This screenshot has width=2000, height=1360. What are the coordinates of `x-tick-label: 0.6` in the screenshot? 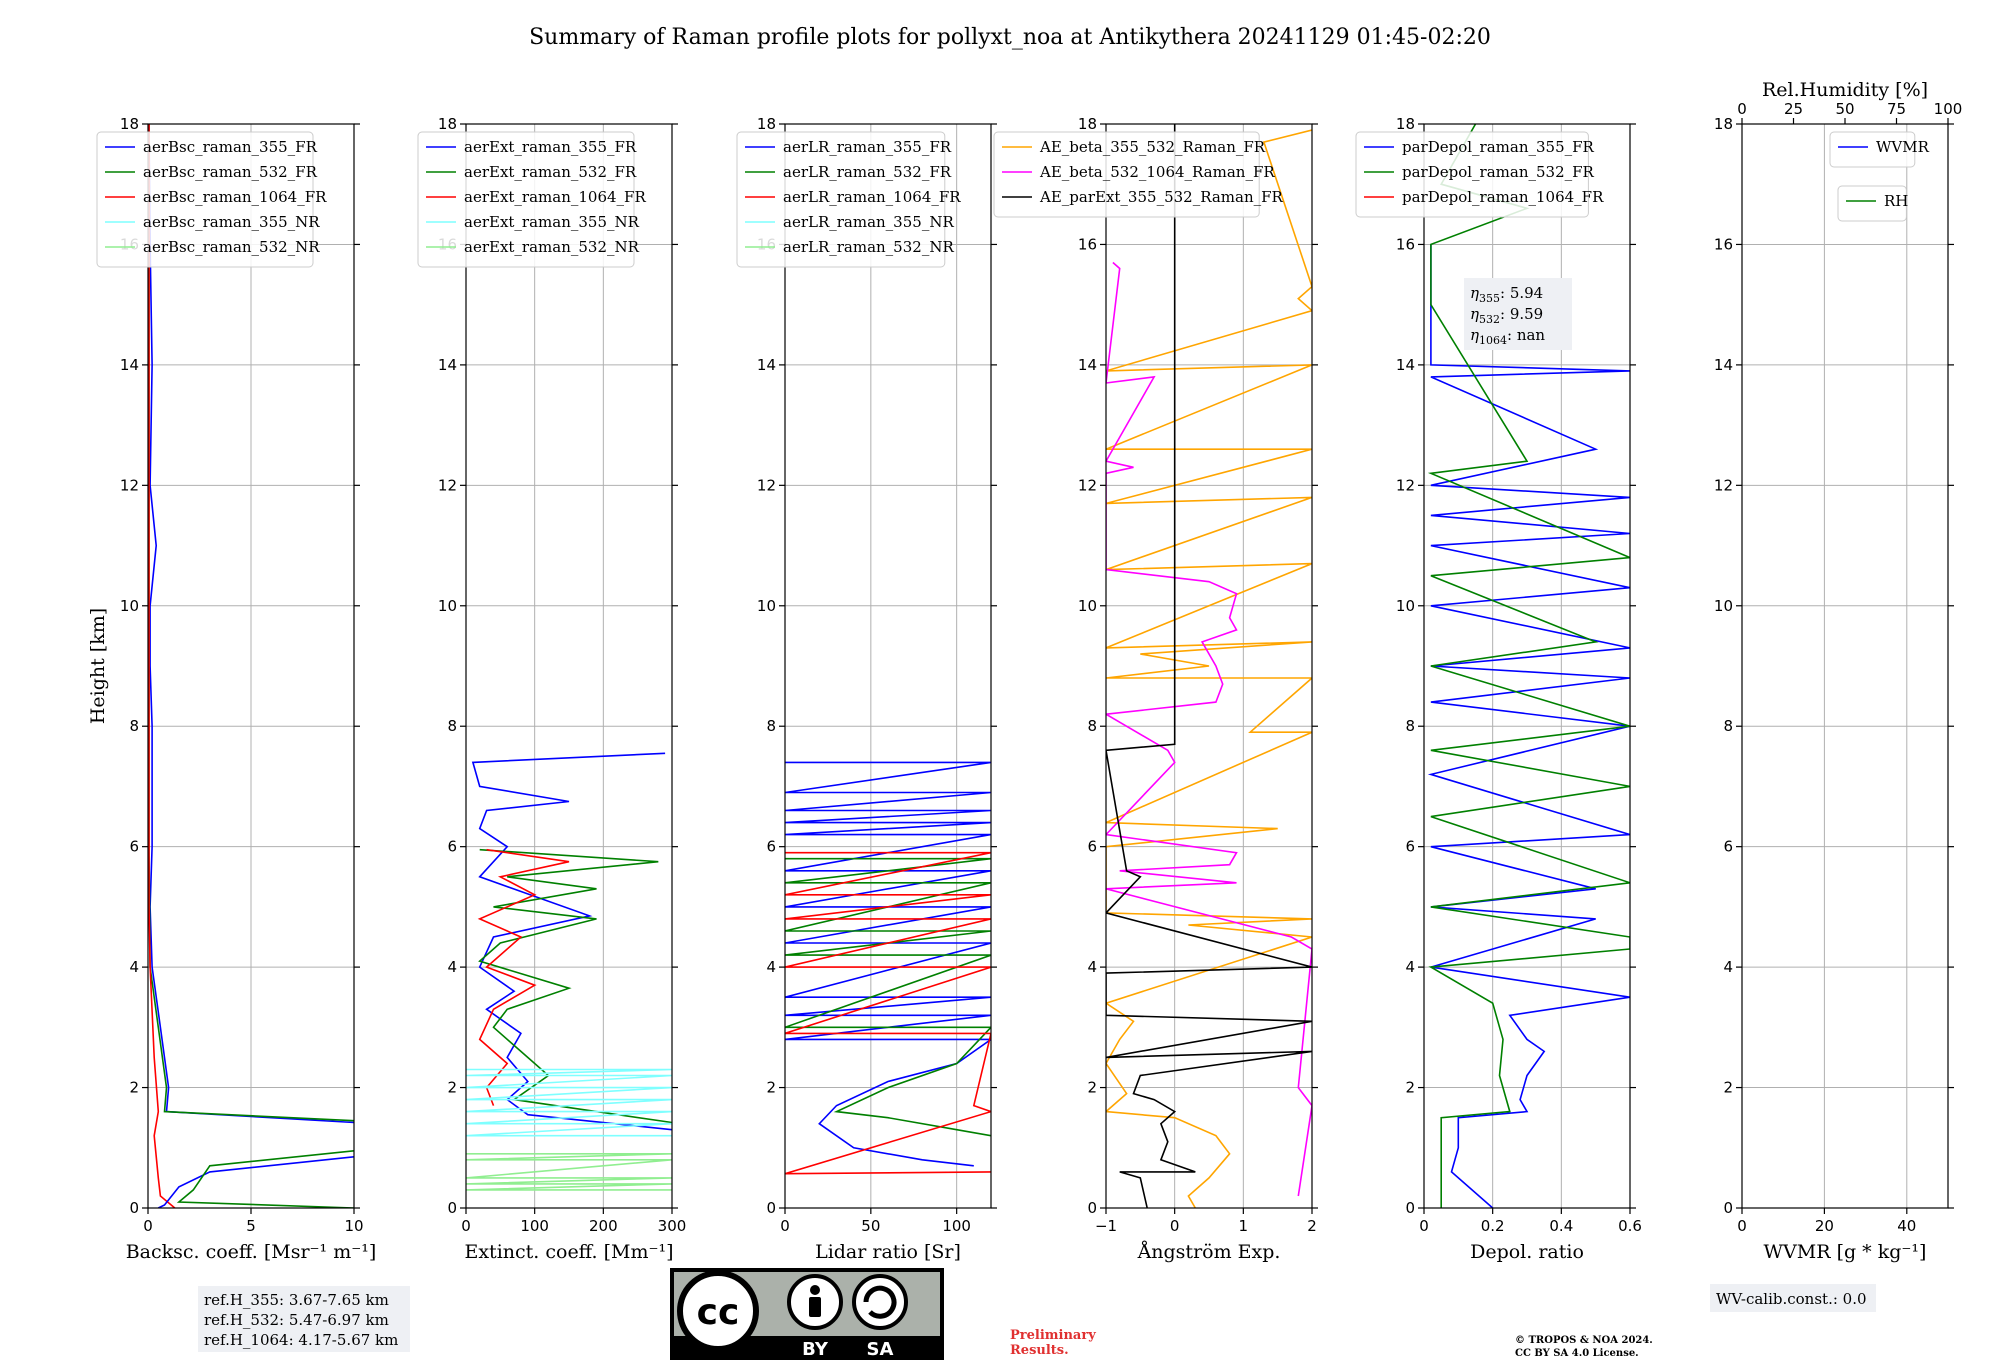 It's located at (1630, 1226).